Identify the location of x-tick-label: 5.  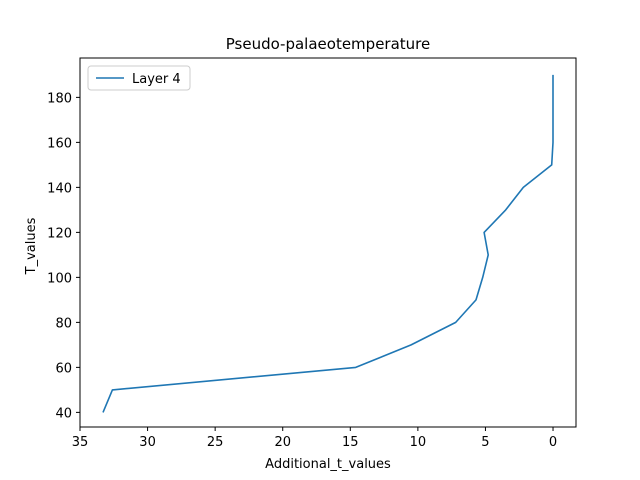
(485, 442).